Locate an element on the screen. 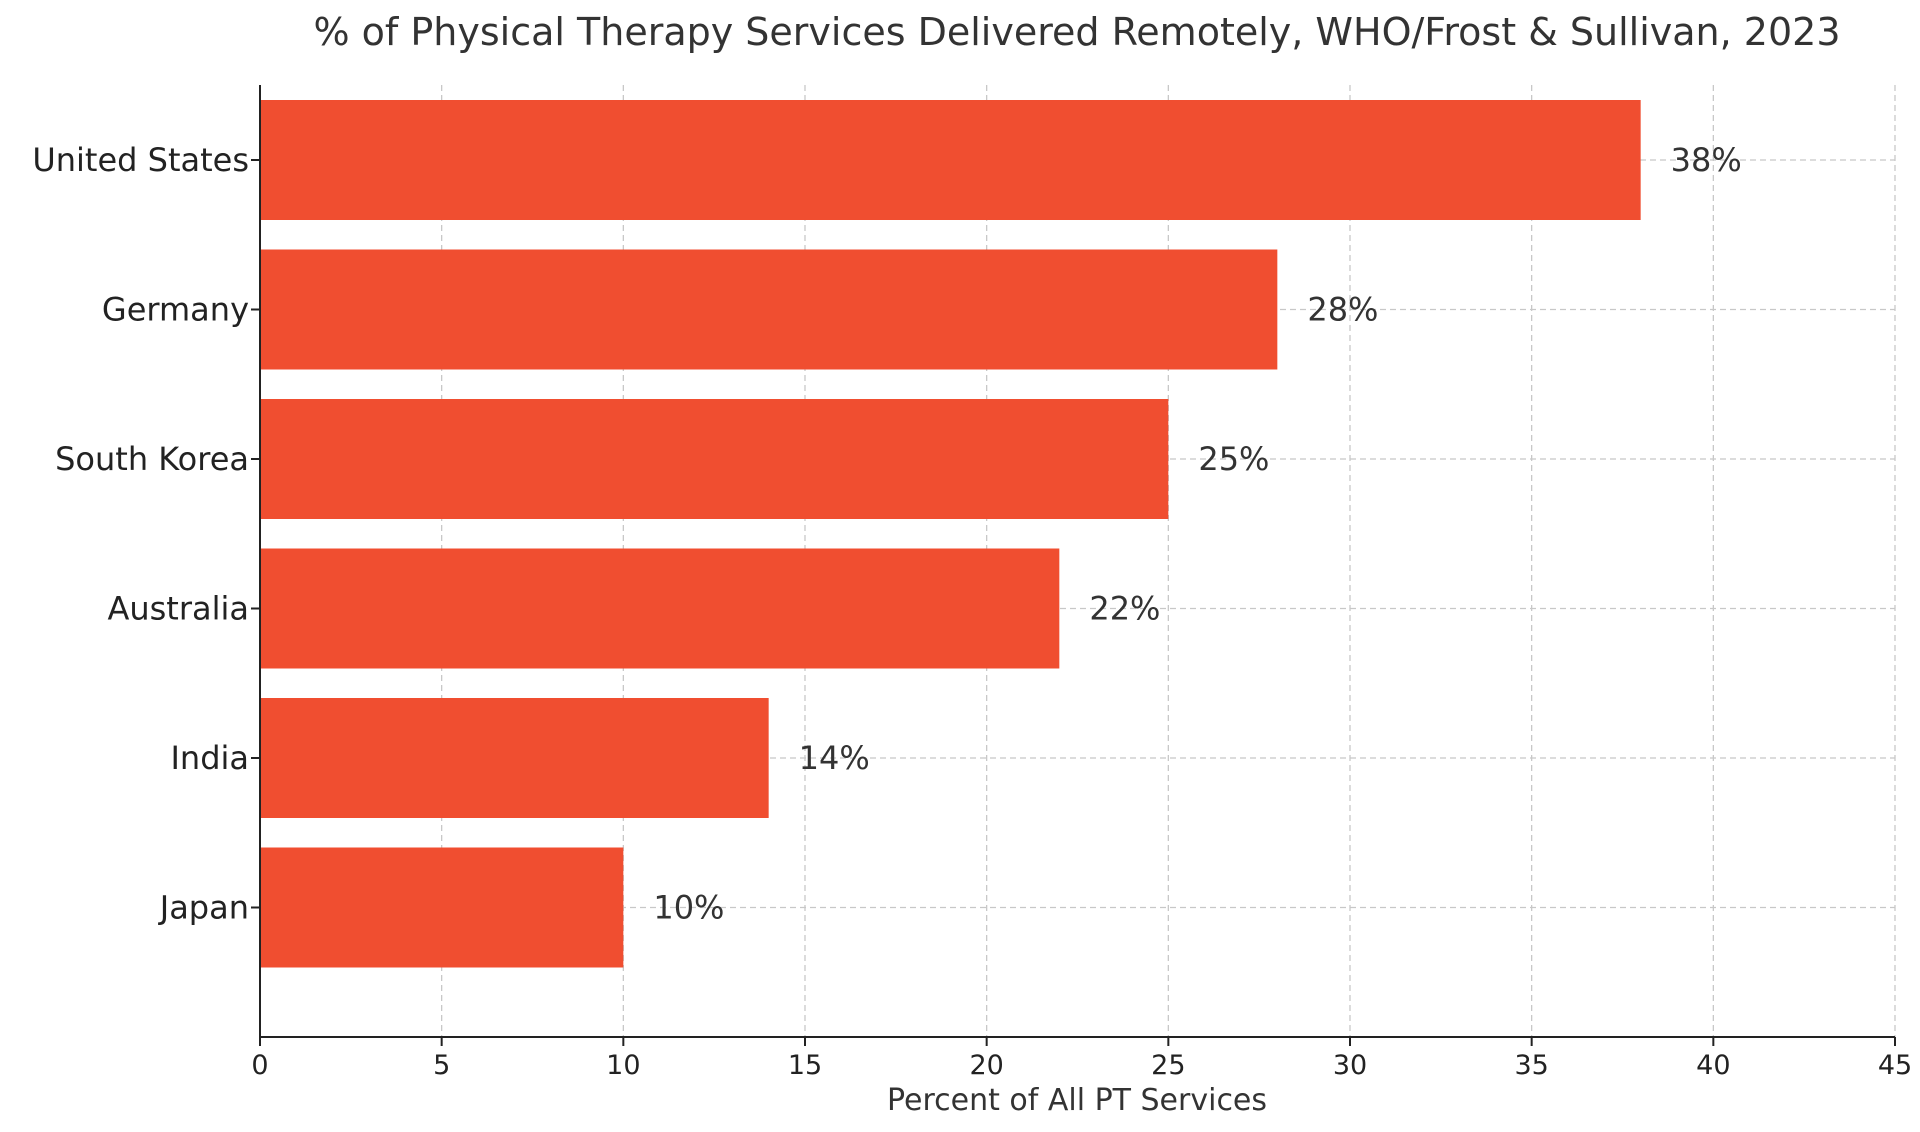 This screenshot has width=1920, height=1132. x-tick-label: 45 is located at coordinates (1895, 1065).